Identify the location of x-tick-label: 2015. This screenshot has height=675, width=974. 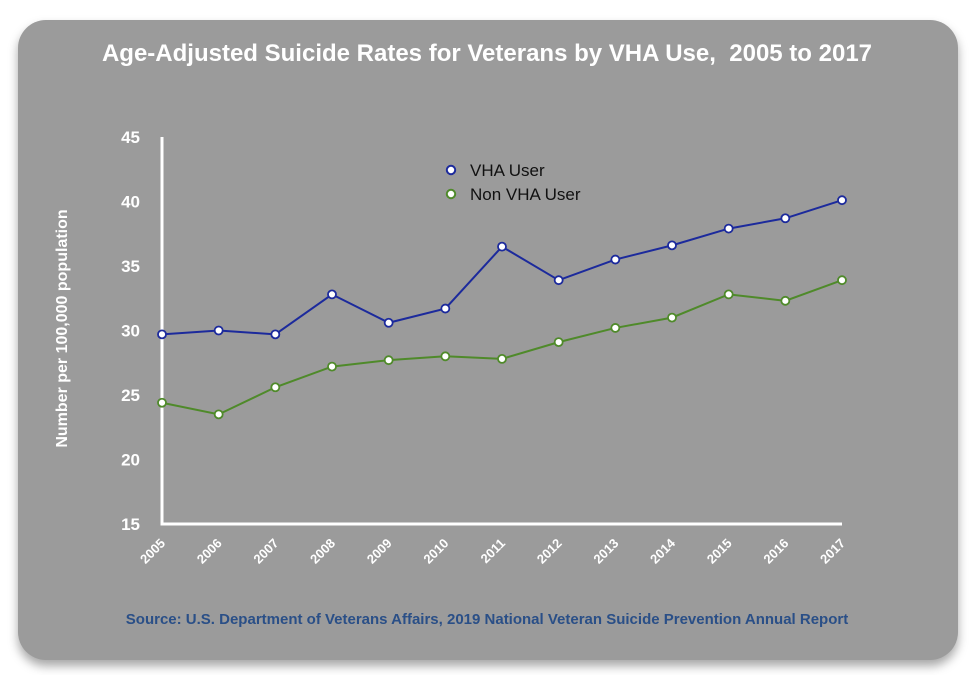
(719, 551).